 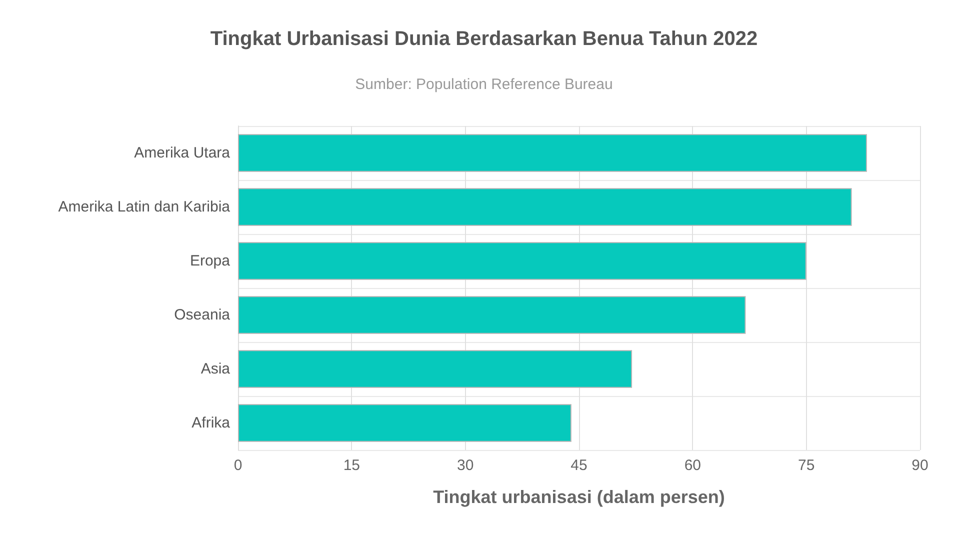 What do you see at coordinates (484, 84) in the screenshot?
I see `chart-subtitle: Sumber: Population Reference Bureau` at bounding box center [484, 84].